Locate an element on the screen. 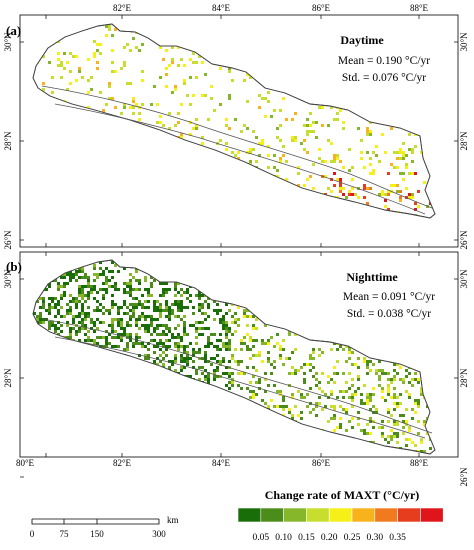 The height and width of the screenshot is (550, 474). scale-label: 300 is located at coordinates (159, 534).